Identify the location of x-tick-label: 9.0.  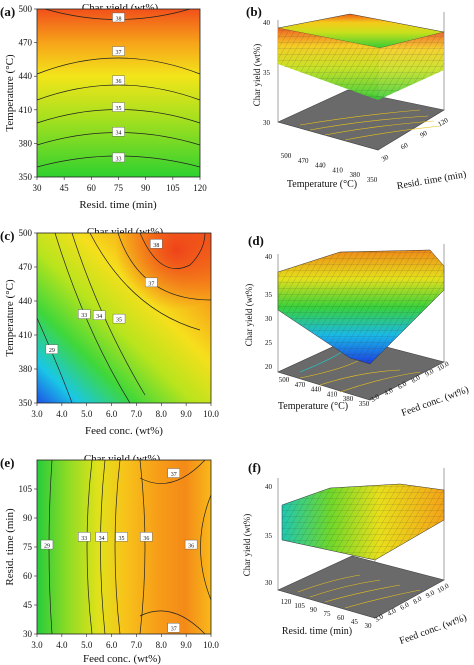
(187, 414).